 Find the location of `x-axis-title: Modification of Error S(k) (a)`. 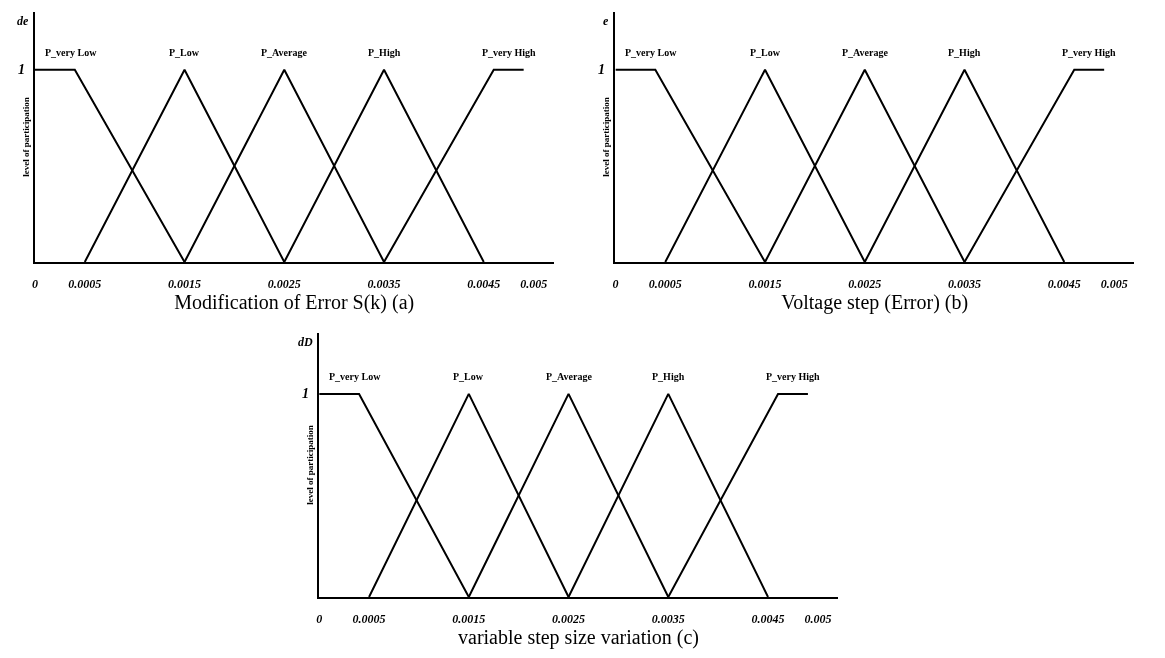

x-axis-title: Modification of Error S(k) (a) is located at coordinates (294, 303).